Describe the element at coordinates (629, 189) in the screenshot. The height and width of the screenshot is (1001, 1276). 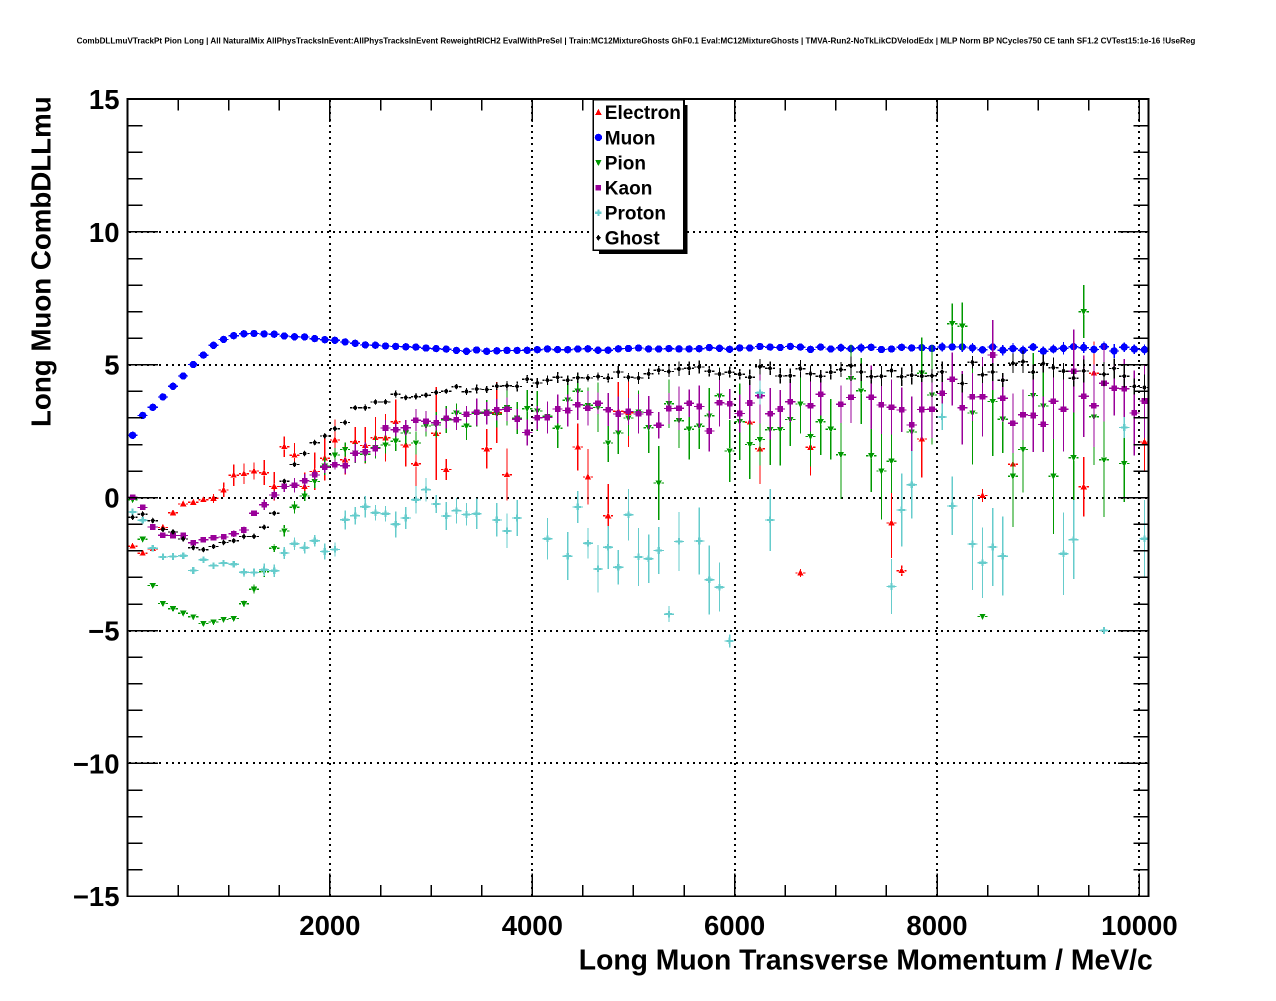
I see `svg-text: Kaon` at that location.